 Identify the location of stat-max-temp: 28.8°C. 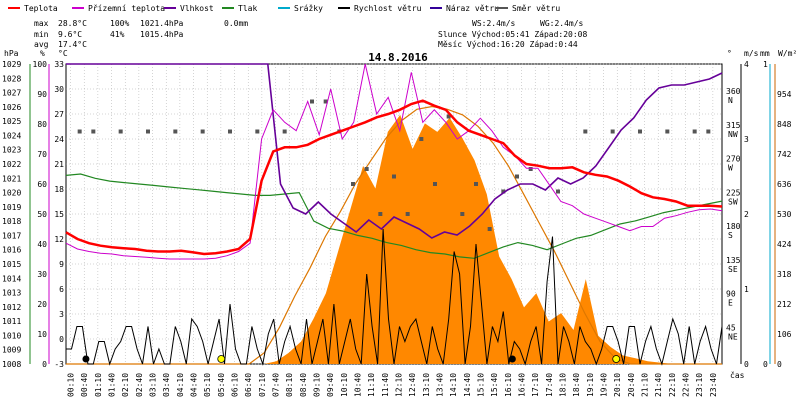
(72, 23).